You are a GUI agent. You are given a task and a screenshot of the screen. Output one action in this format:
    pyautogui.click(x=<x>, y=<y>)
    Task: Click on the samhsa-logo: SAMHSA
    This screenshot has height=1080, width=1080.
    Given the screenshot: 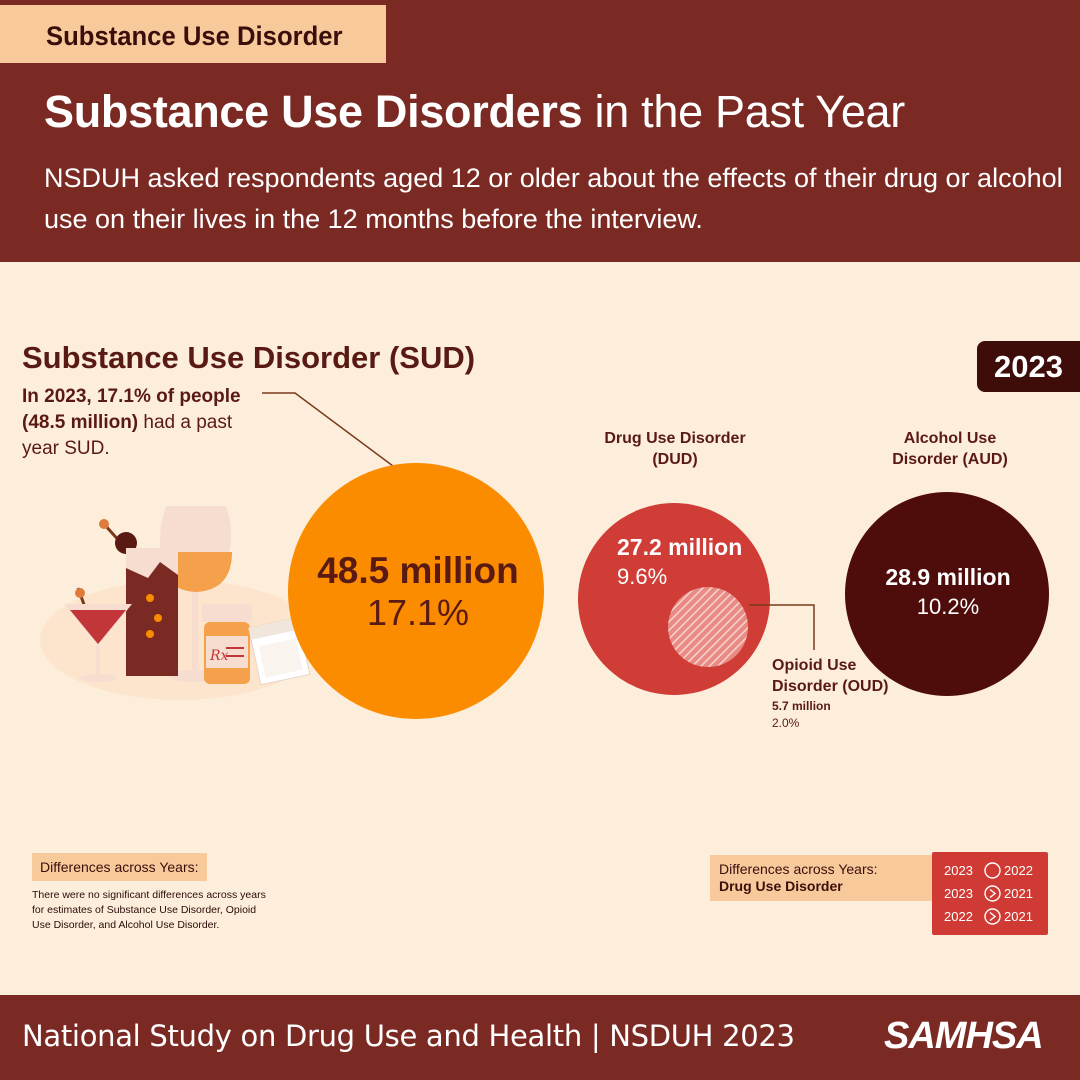 What is the action you would take?
    pyautogui.click(x=964, y=1036)
    